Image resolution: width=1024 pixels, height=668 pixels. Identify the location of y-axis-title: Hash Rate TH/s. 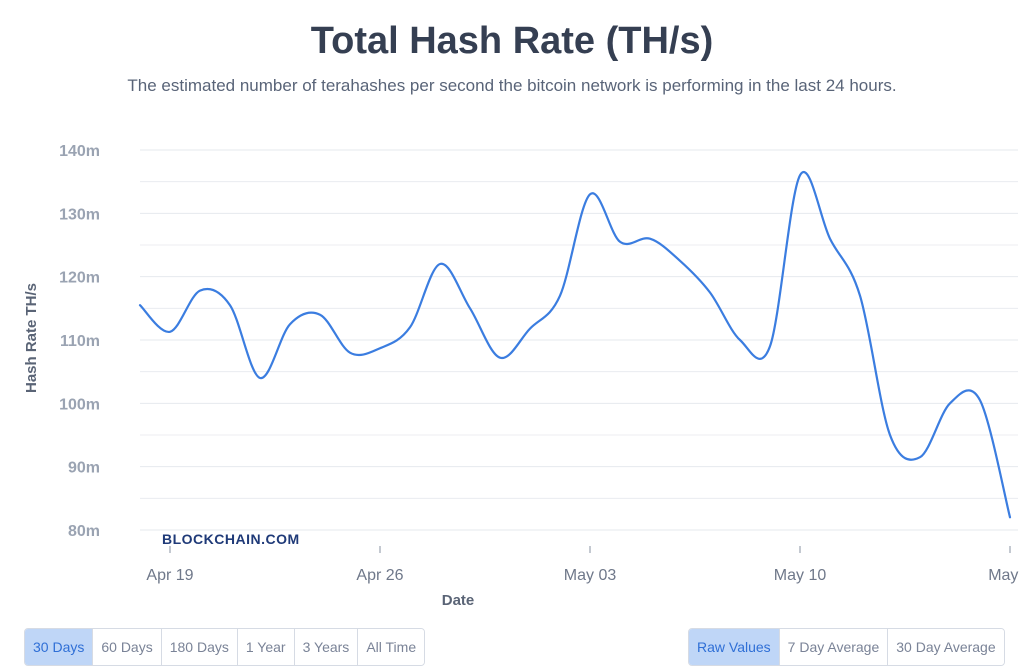
(31, 338).